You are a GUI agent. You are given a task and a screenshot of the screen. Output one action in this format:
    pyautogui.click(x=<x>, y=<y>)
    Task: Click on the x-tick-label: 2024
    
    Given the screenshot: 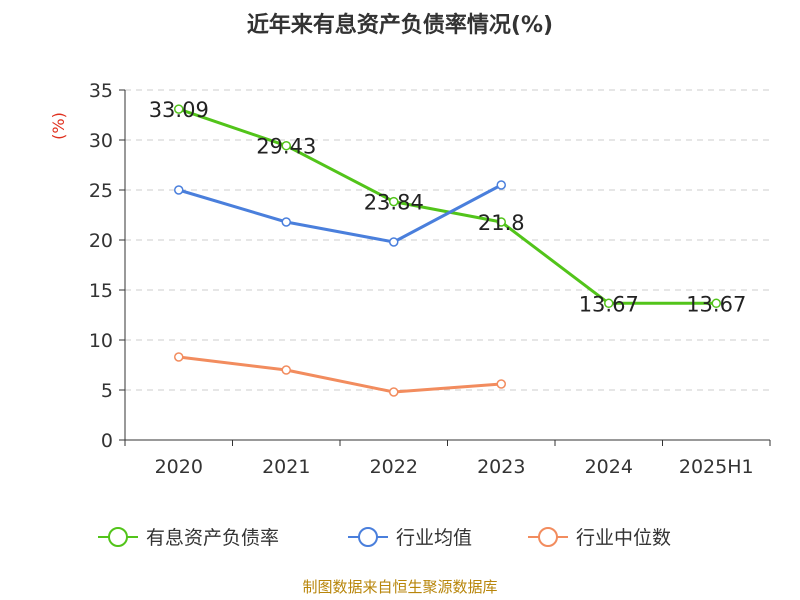 What is the action you would take?
    pyautogui.click(x=609, y=467)
    